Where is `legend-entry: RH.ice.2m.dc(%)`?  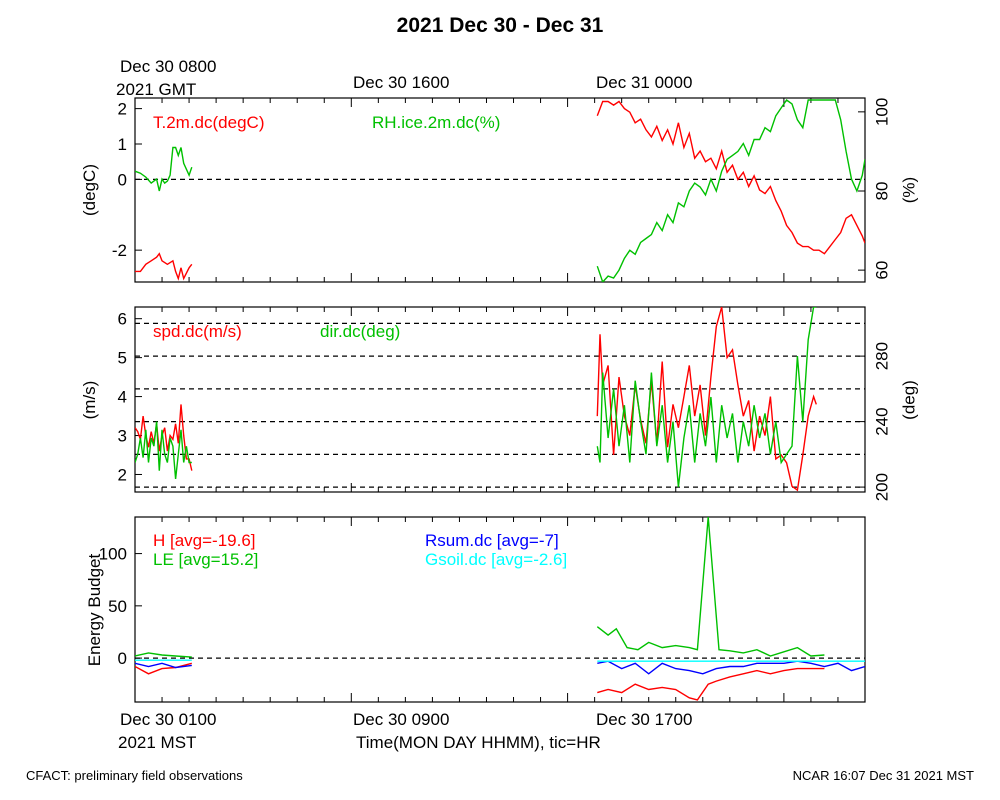 legend-entry: RH.ice.2m.dc(%) is located at coordinates (436, 122).